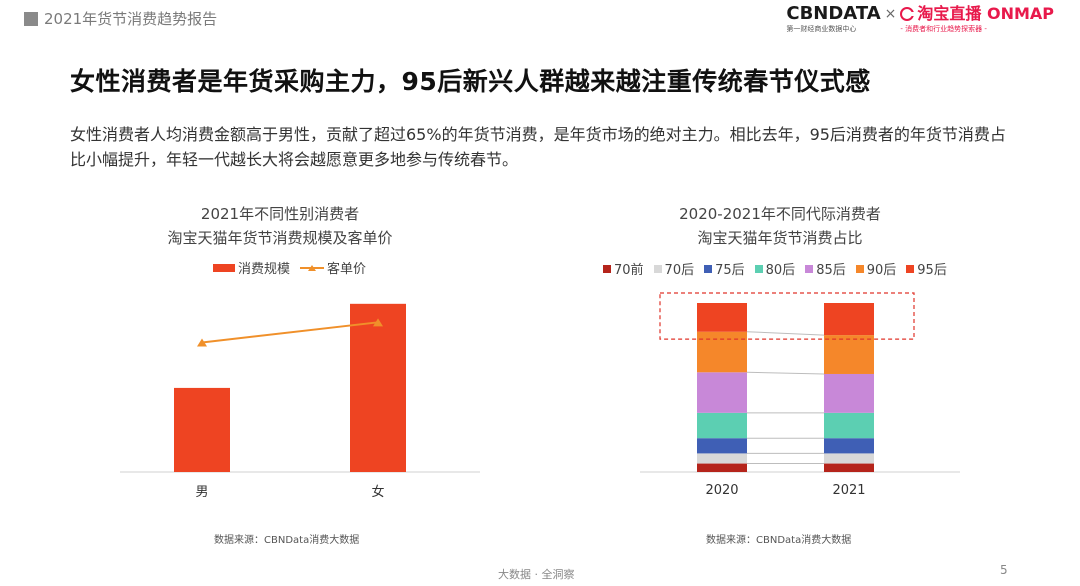 The height and width of the screenshot is (586, 1080). I want to click on segment-2021-95后, so click(849, 319).